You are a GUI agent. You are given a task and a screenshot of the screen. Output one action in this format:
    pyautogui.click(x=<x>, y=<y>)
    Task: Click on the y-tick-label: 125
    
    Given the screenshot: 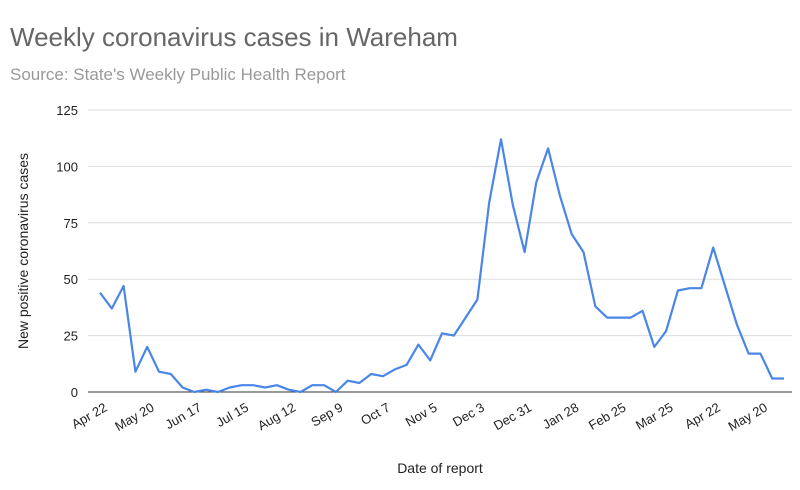 What is the action you would take?
    pyautogui.click(x=67, y=110)
    